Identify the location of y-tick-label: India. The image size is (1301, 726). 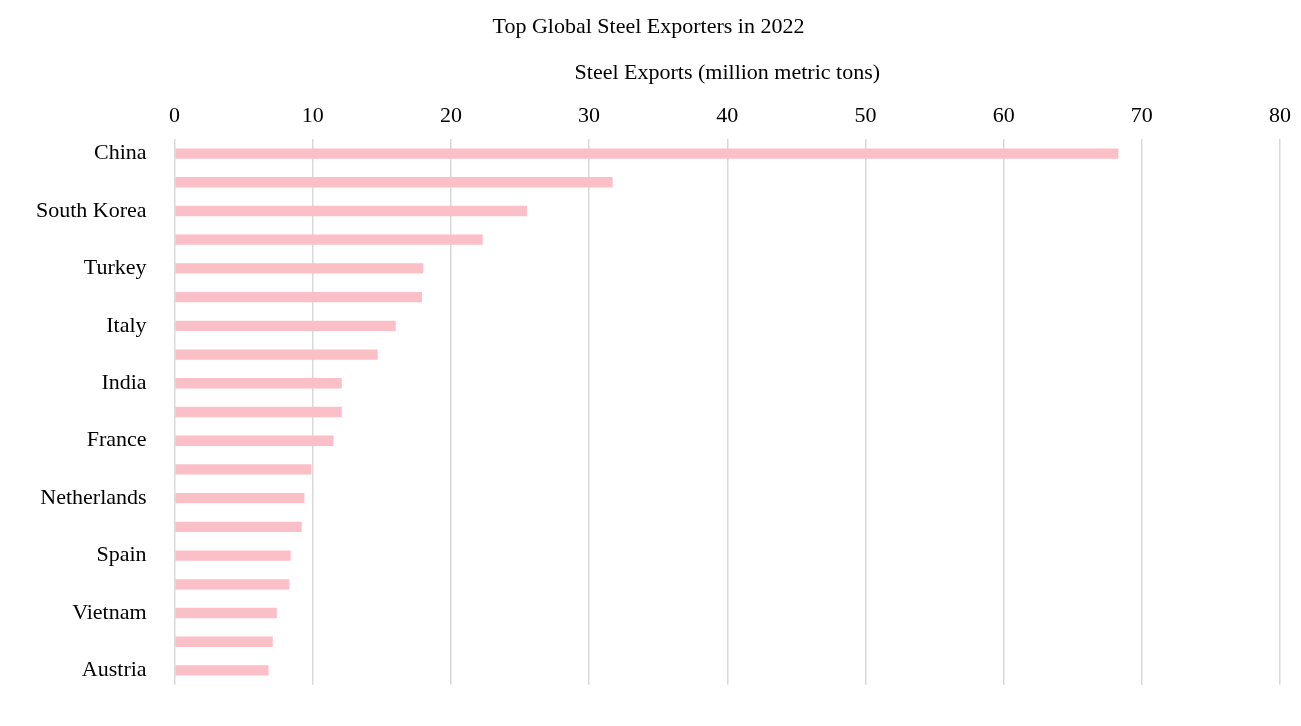
(124, 382).